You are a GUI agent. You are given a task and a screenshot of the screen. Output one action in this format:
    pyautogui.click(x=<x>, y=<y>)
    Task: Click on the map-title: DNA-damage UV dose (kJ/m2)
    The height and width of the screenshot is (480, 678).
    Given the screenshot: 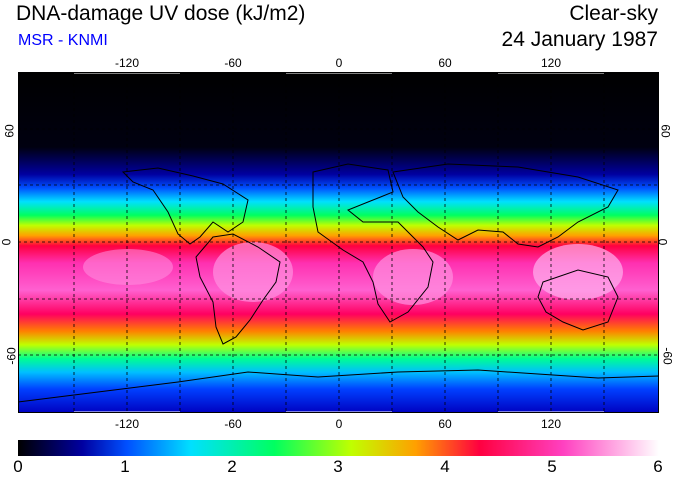 What is the action you would take?
    pyautogui.click(x=161, y=13)
    